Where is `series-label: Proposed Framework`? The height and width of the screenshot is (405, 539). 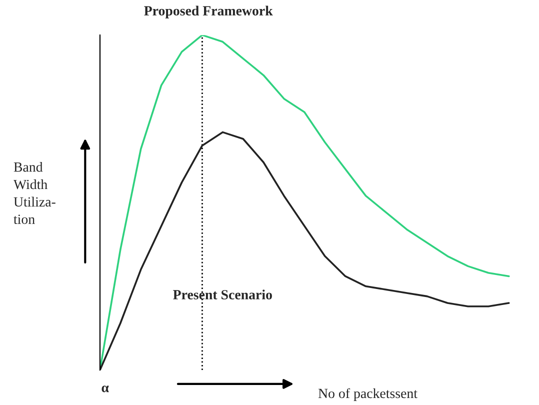 series-label: Proposed Framework is located at coordinates (208, 12).